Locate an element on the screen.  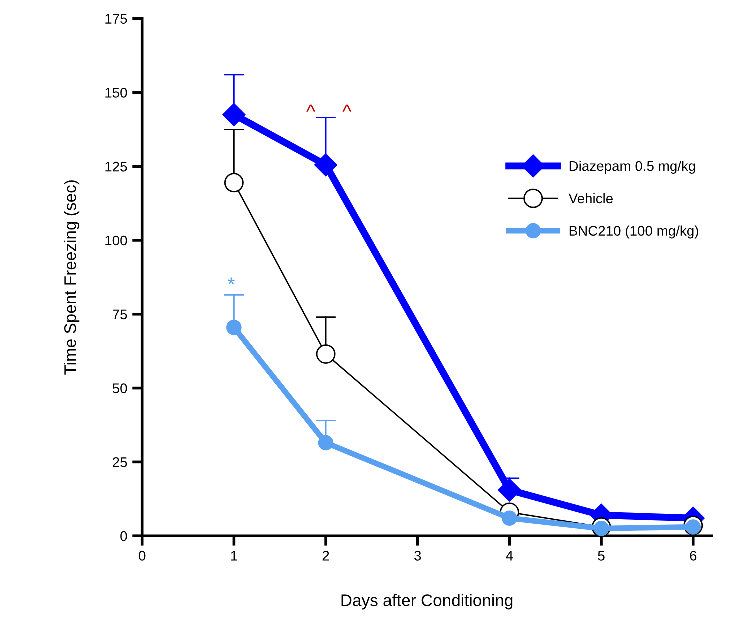
legend-label: BNC210 (100 mg/kg) is located at coordinates (634, 232).